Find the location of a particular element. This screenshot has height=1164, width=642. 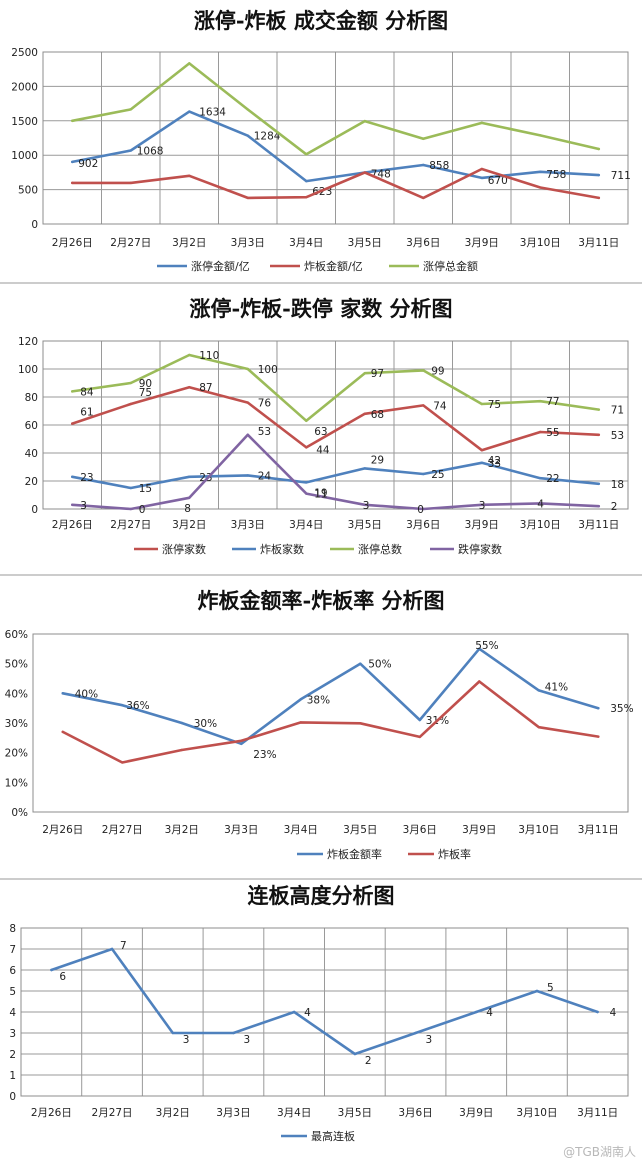

y-tick-label: 60 is located at coordinates (31, 426).